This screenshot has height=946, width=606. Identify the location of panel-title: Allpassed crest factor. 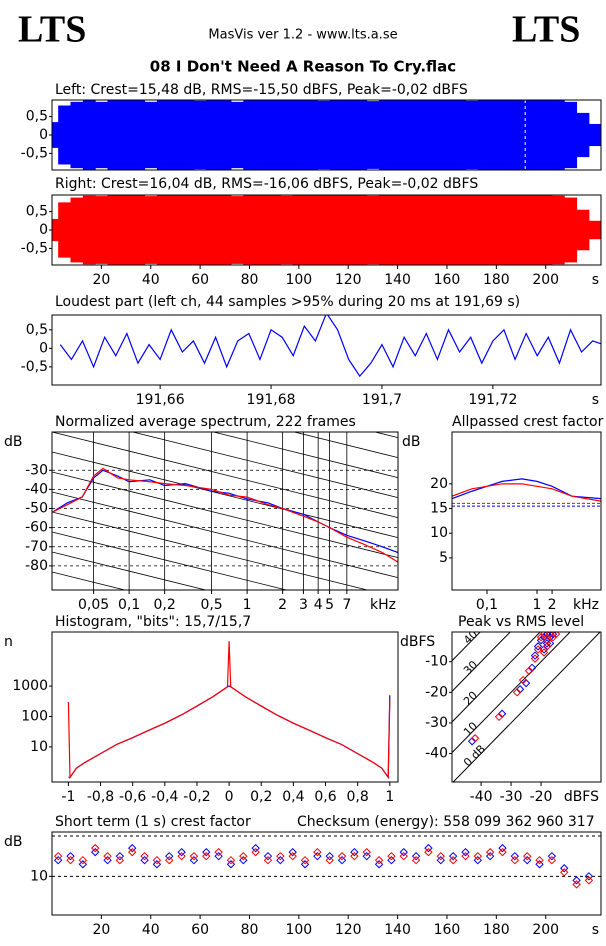
(528, 422).